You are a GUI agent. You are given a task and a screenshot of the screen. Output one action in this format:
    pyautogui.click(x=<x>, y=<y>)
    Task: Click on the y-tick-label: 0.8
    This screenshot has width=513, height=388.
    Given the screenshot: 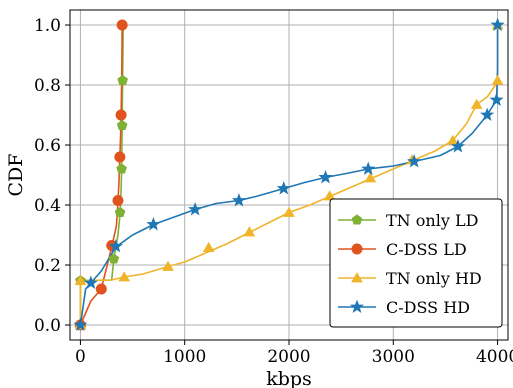 What is the action you would take?
    pyautogui.click(x=47, y=86)
    